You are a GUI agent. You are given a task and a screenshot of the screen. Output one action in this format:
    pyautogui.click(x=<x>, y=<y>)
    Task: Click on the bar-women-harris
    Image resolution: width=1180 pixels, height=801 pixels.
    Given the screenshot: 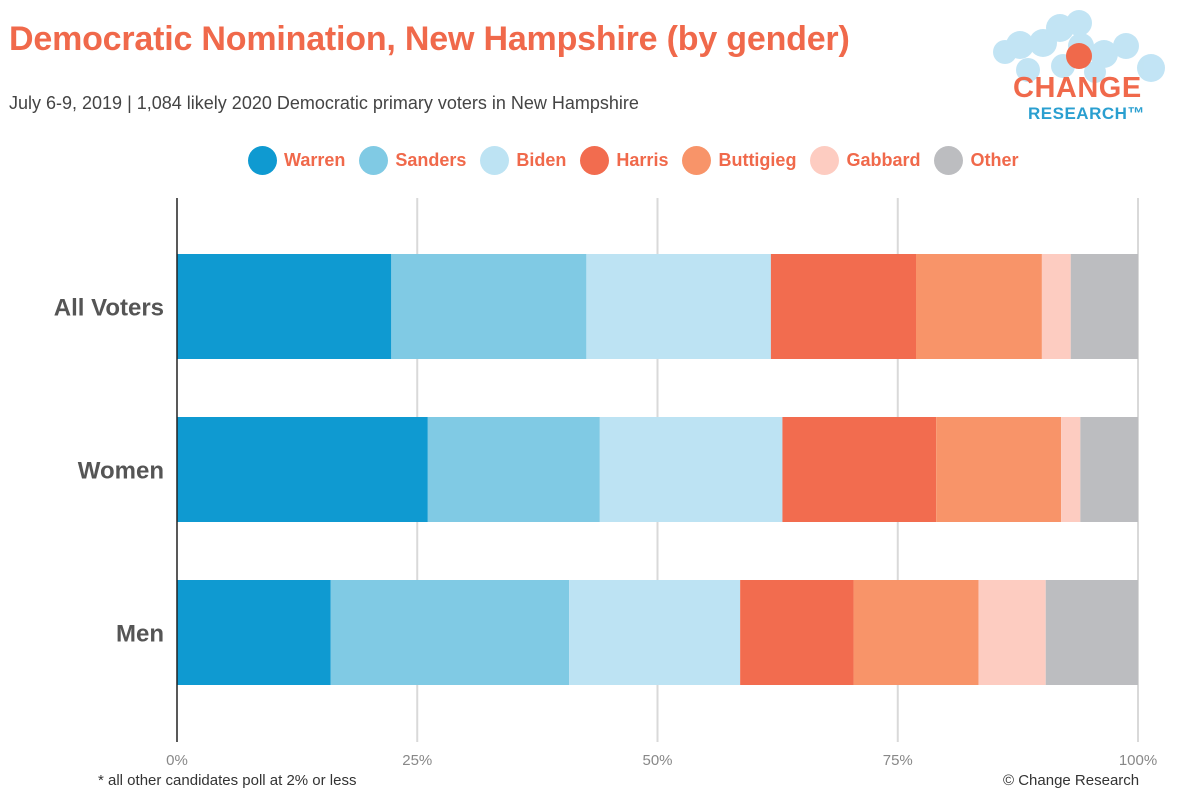 What is the action you would take?
    pyautogui.click(x=859, y=469)
    